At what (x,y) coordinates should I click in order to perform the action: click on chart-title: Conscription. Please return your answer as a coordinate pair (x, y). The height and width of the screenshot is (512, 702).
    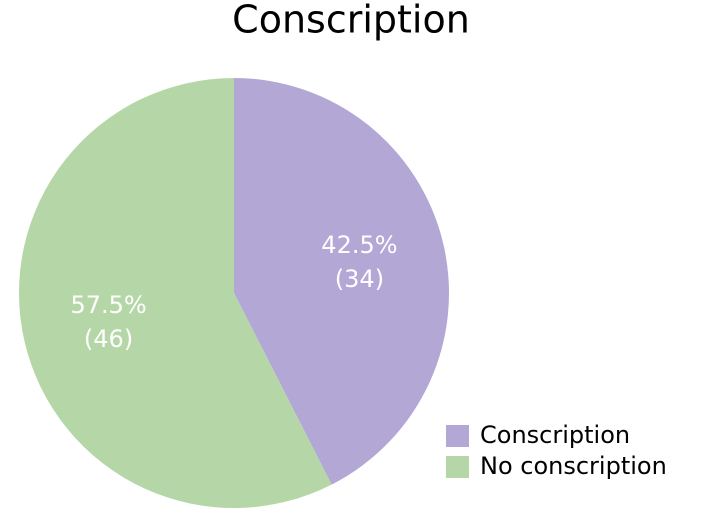
    Looking at the image, I should click on (351, 21).